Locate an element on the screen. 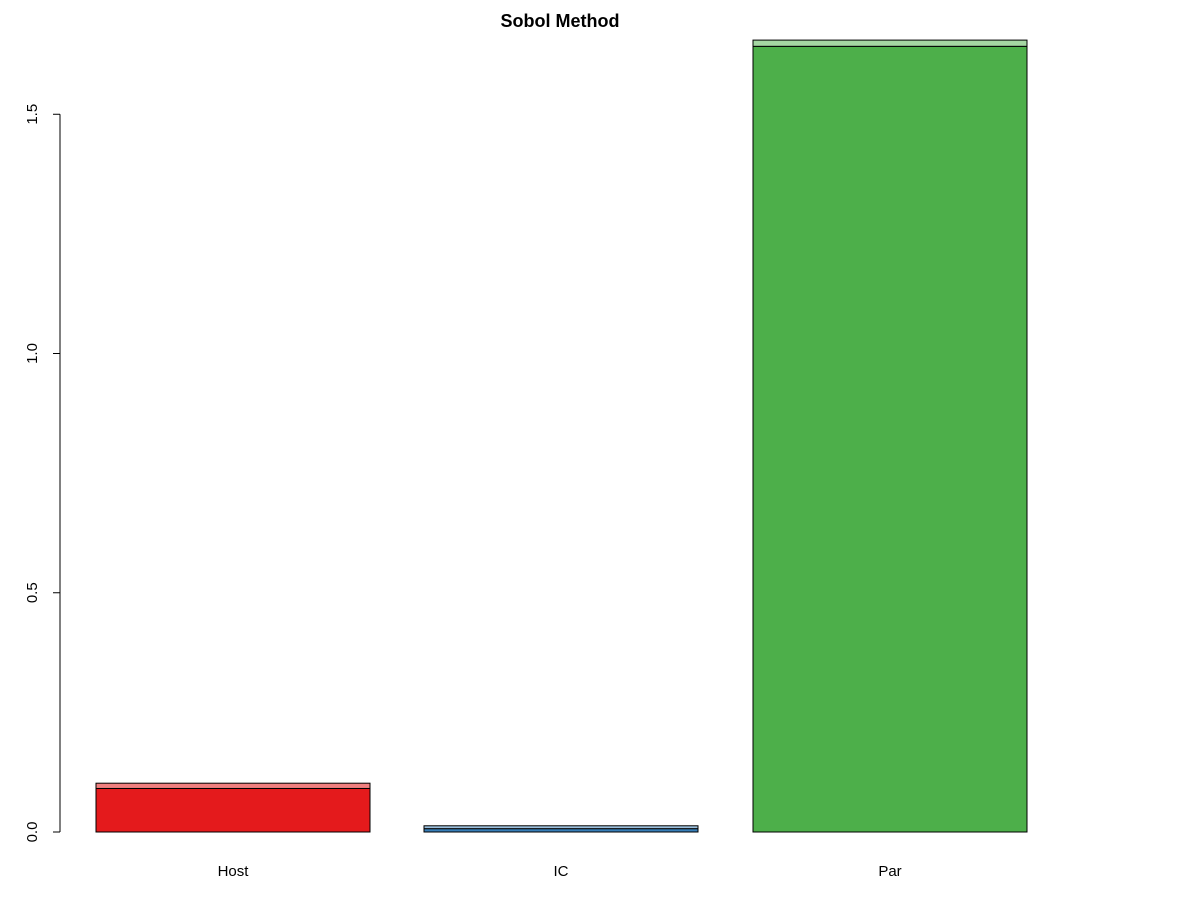 The image size is (1200, 900). bar-ic-main is located at coordinates (561, 830).